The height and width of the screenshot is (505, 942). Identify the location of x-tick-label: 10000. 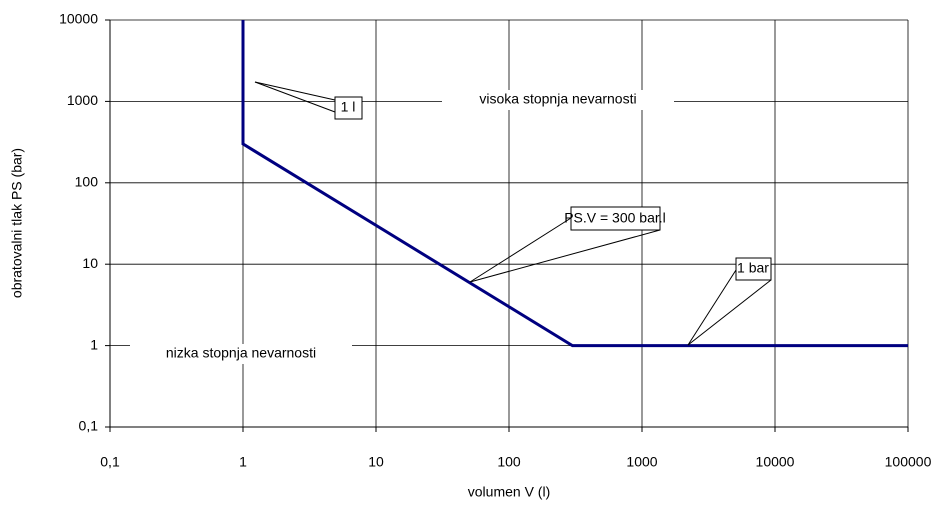
(775, 462).